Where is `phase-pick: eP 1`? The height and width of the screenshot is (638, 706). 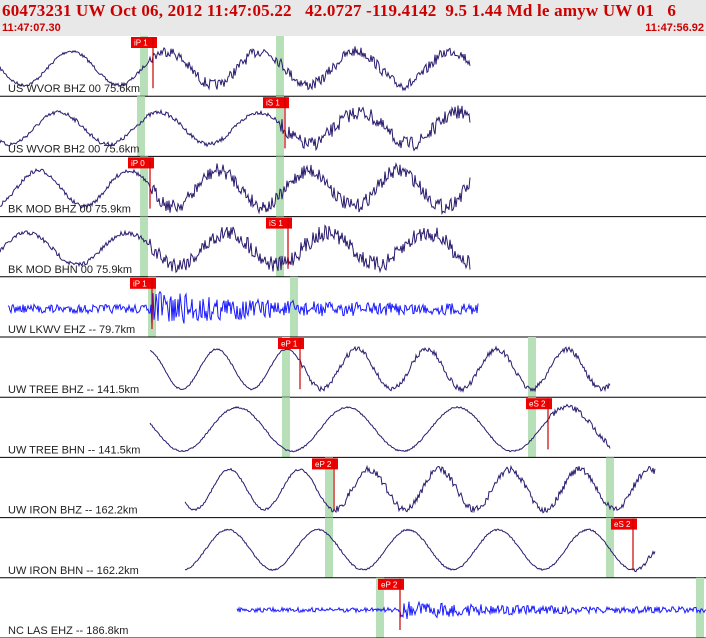 phase-pick: eP 1 is located at coordinates (291, 364).